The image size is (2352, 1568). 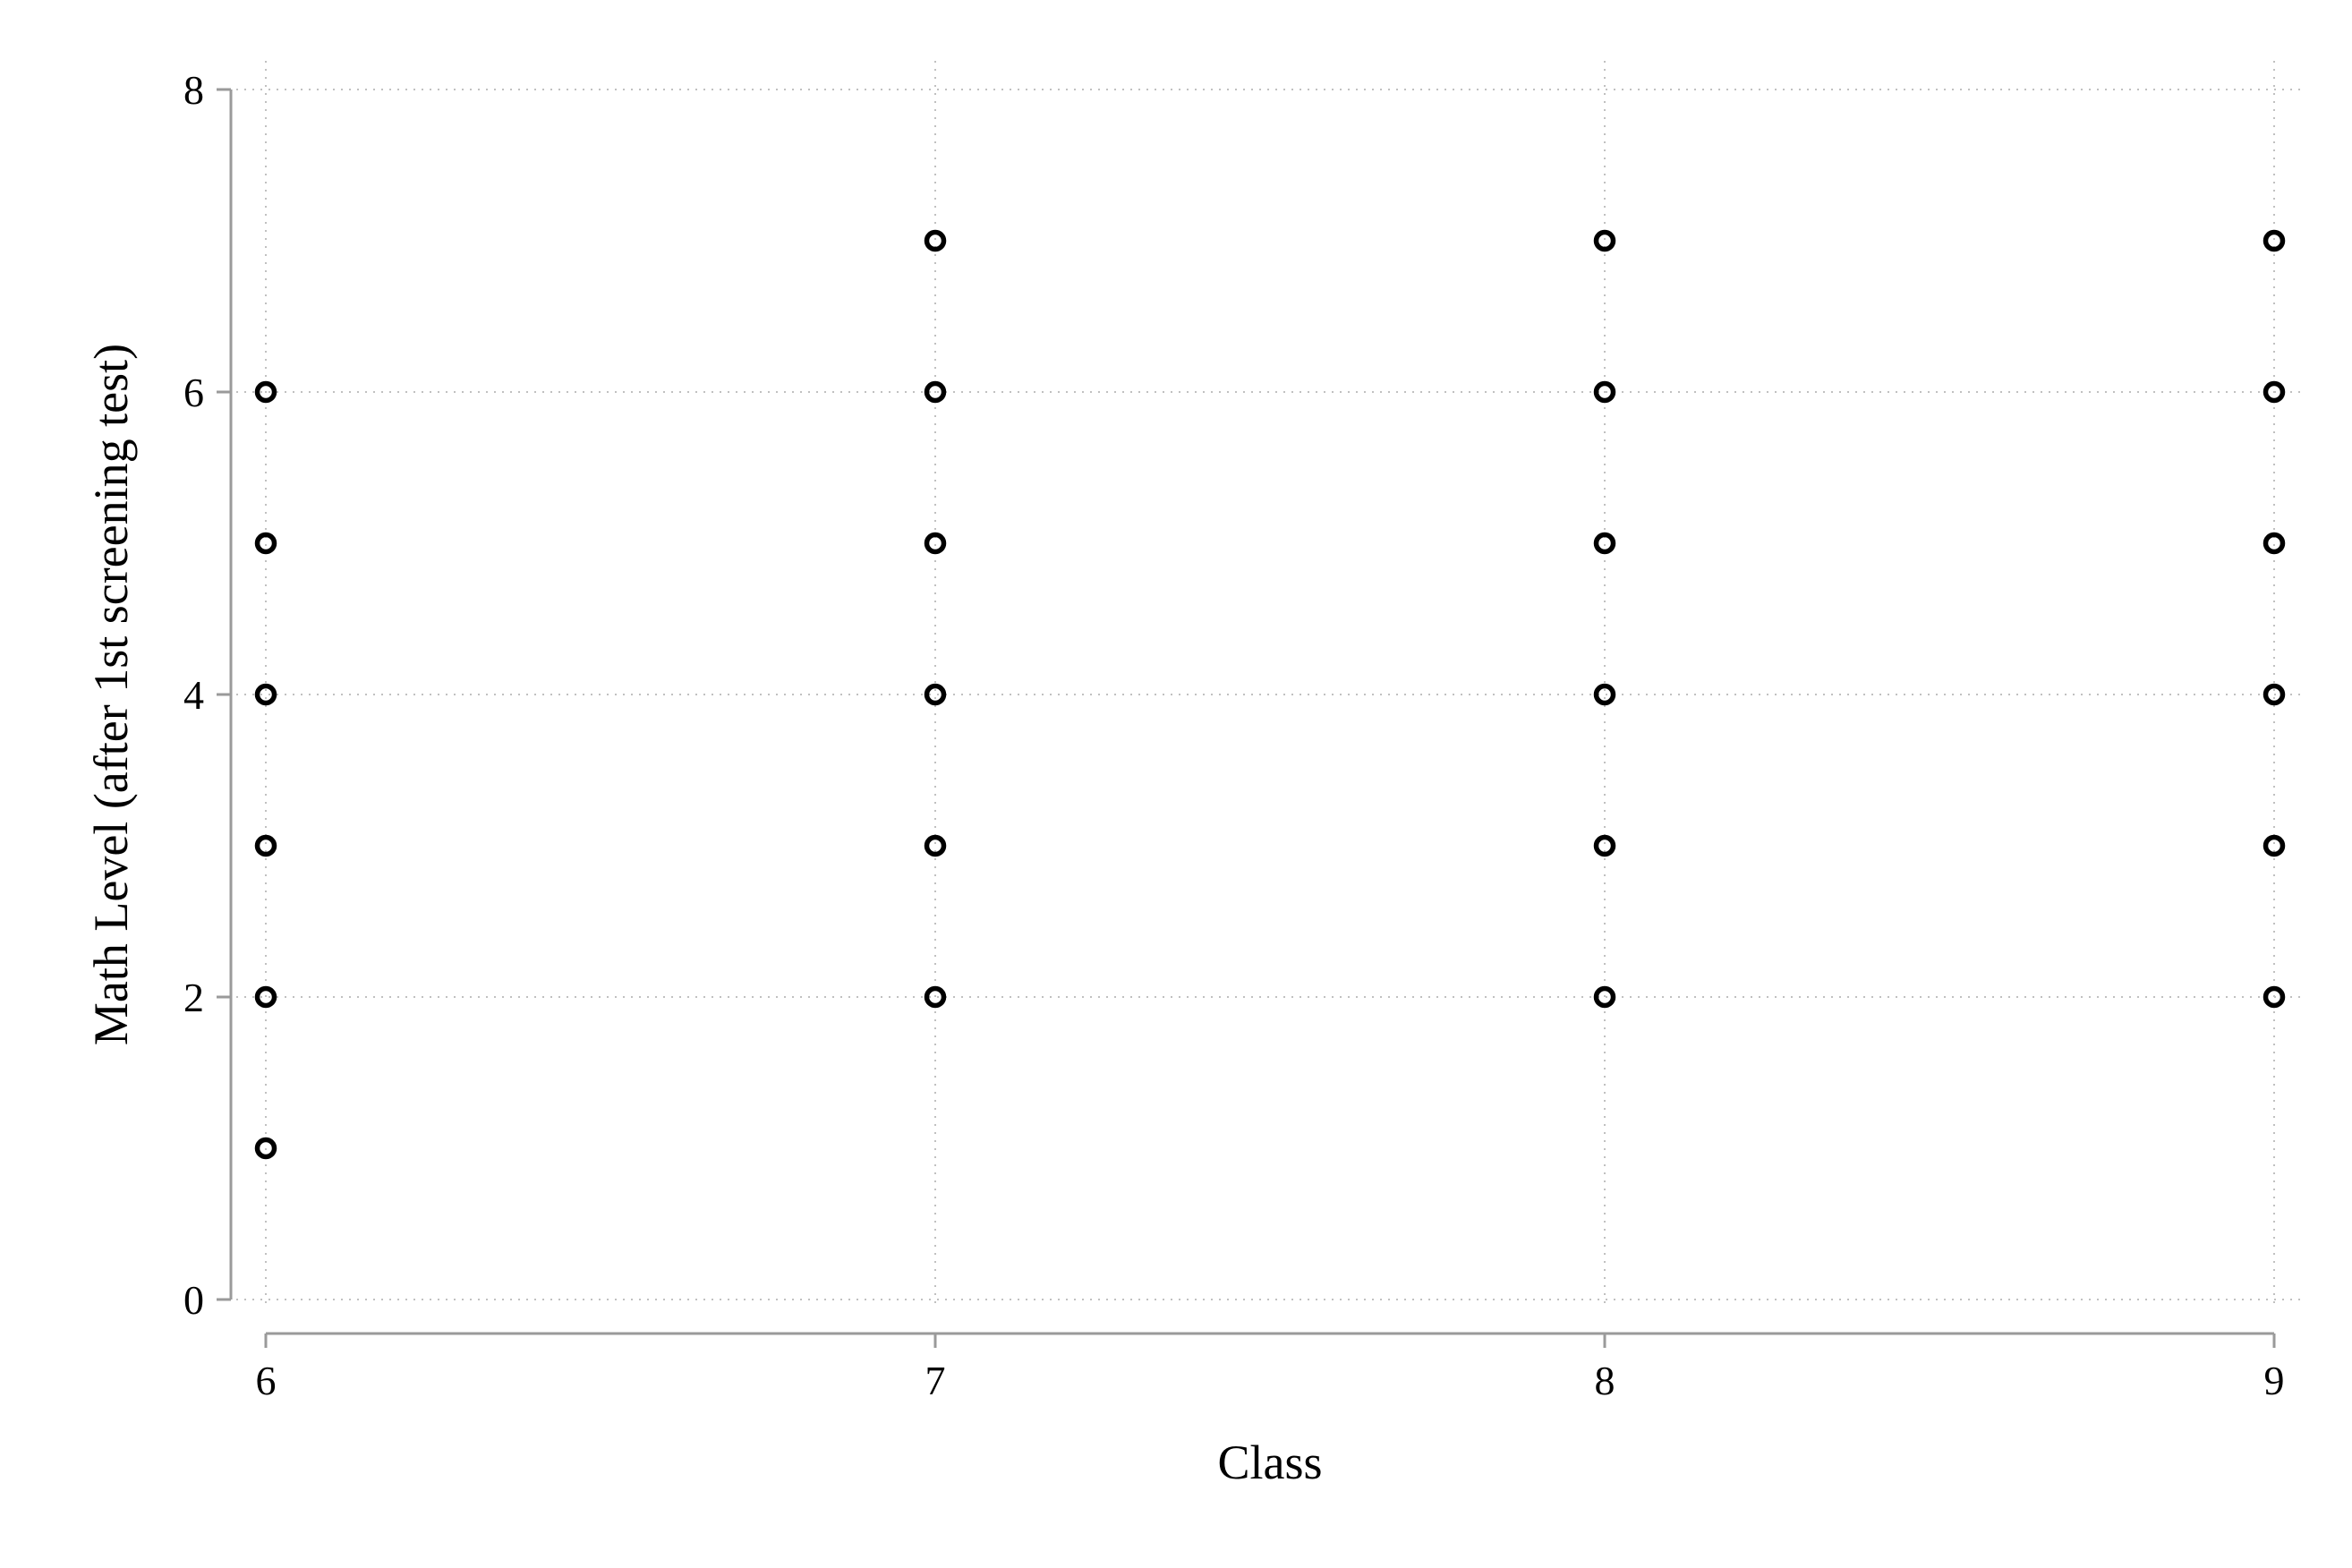 What do you see at coordinates (266, 1380) in the screenshot?
I see `x-tick-label: 6` at bounding box center [266, 1380].